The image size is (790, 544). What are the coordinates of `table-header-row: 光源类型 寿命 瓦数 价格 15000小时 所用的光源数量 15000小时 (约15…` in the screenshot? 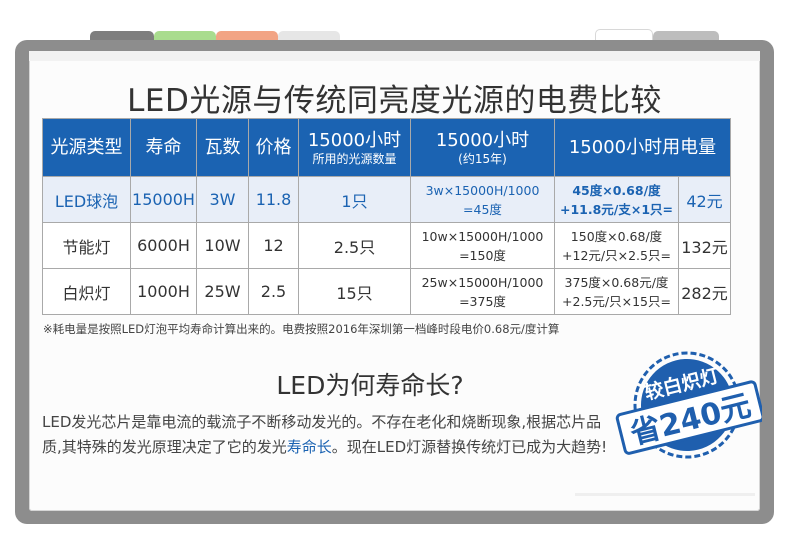 It's located at (386, 147).